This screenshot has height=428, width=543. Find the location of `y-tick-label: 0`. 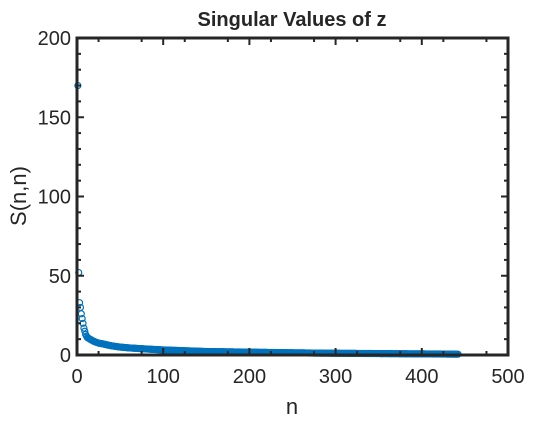

y-tick-label: 0 is located at coordinates (65, 356).